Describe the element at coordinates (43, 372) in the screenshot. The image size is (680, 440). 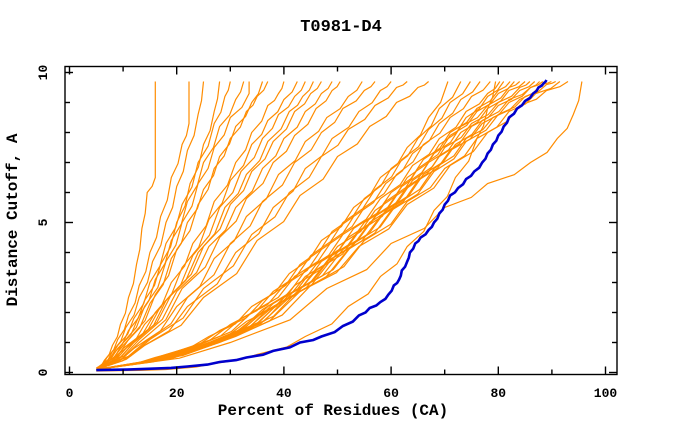
I see `y-tick-label: 0` at that location.